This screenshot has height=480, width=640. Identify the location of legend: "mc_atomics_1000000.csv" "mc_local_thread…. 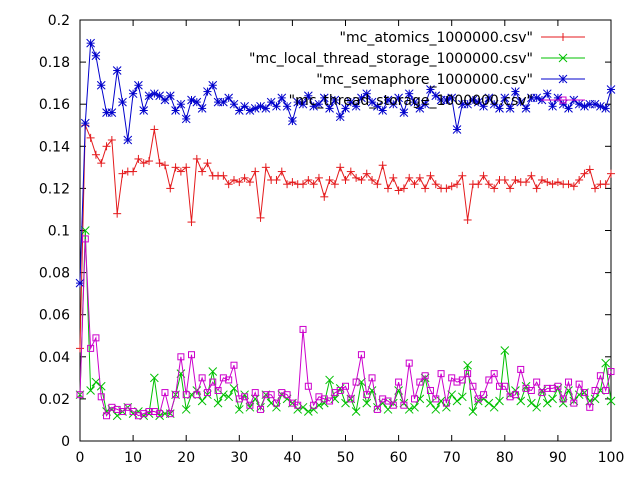
(417, 69).